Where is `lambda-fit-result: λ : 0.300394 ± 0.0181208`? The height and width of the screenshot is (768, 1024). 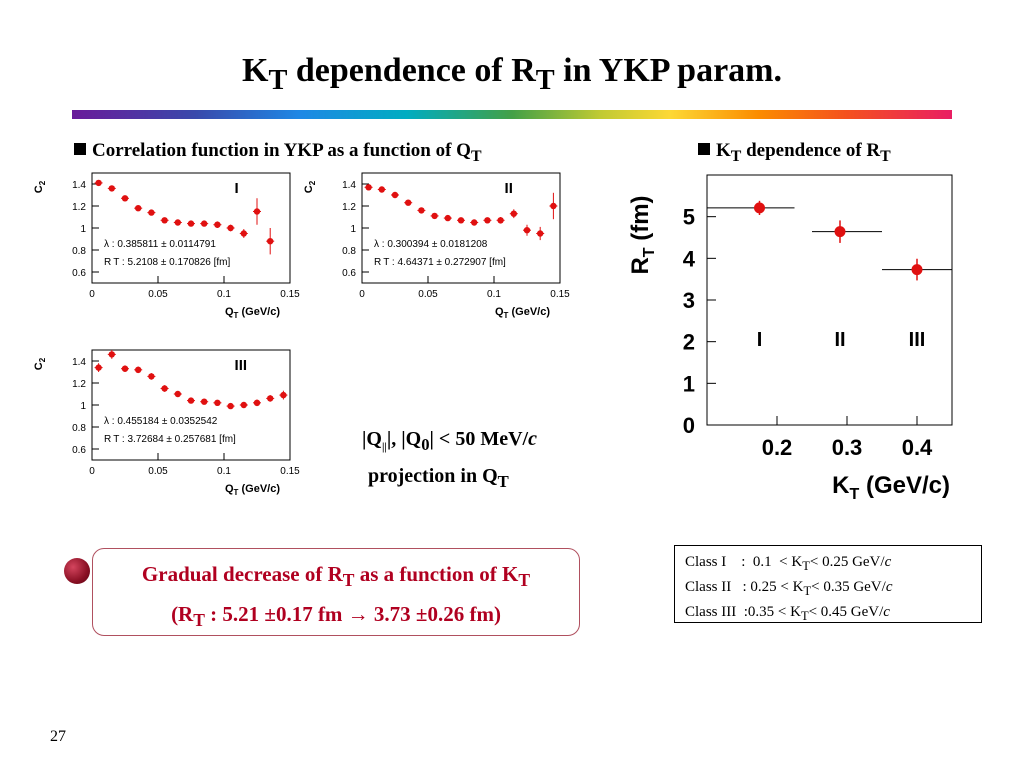 lambda-fit-result: λ : 0.300394 ± 0.0181208 is located at coordinates (431, 244).